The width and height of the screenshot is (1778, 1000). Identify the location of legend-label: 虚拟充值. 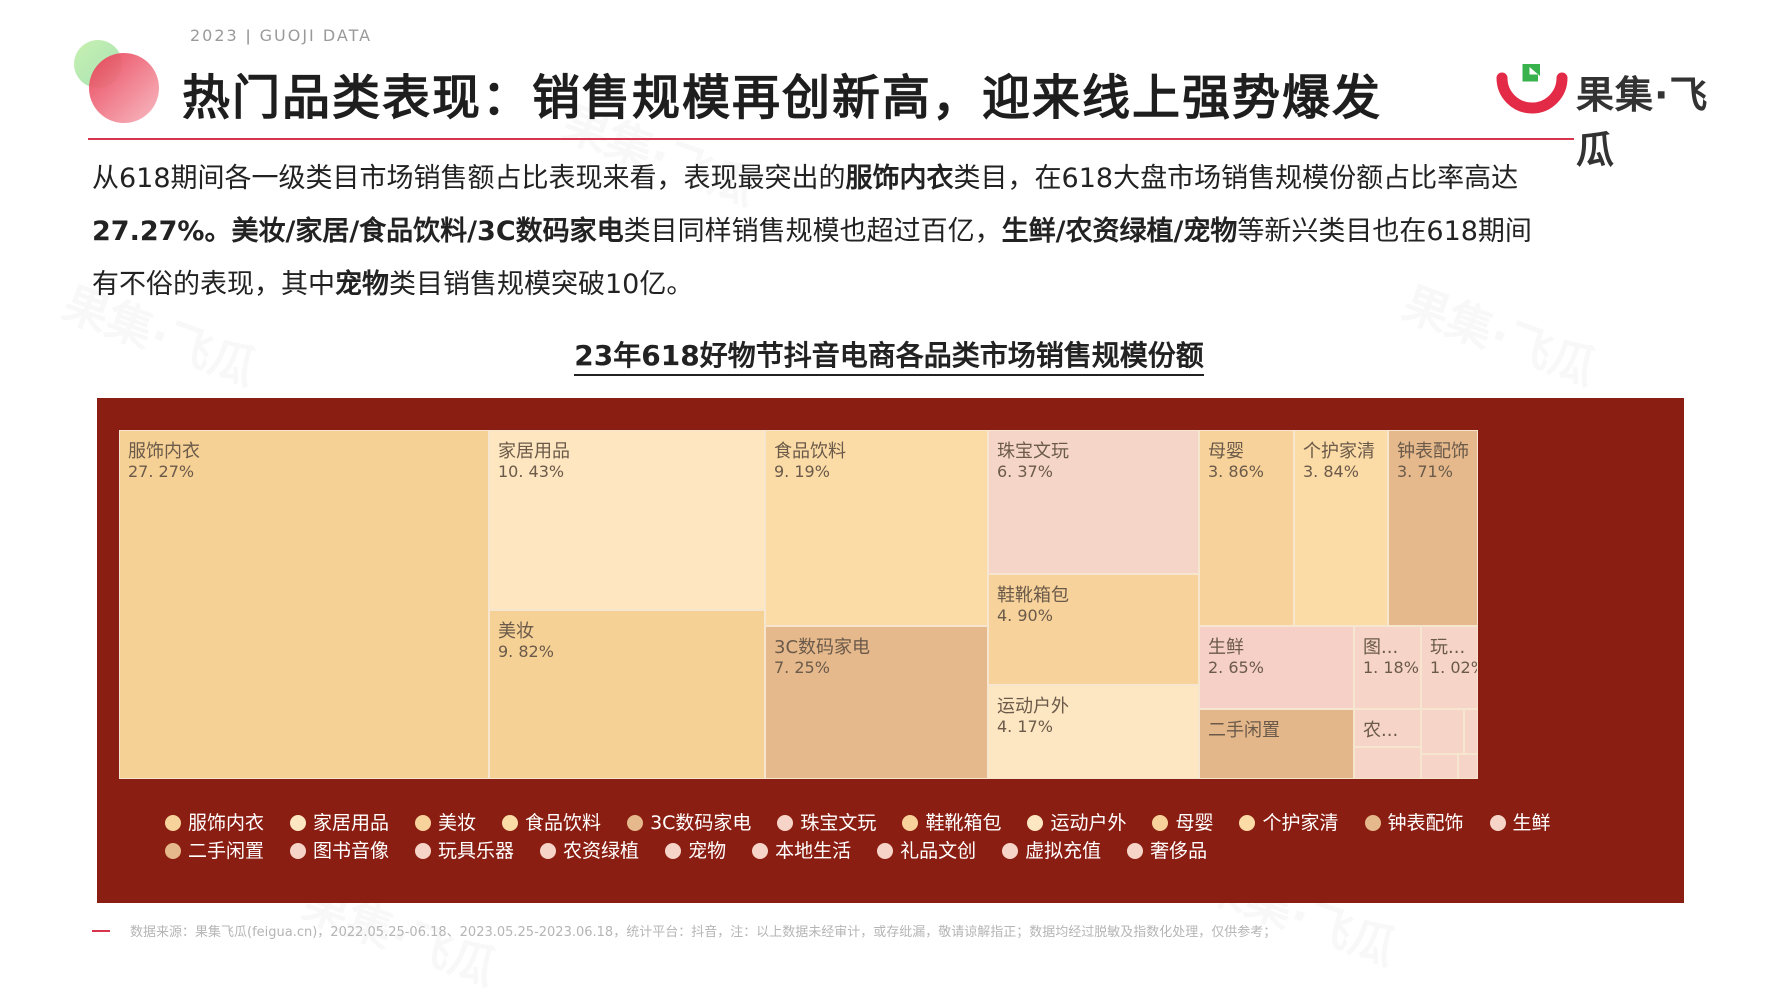
(1063, 851).